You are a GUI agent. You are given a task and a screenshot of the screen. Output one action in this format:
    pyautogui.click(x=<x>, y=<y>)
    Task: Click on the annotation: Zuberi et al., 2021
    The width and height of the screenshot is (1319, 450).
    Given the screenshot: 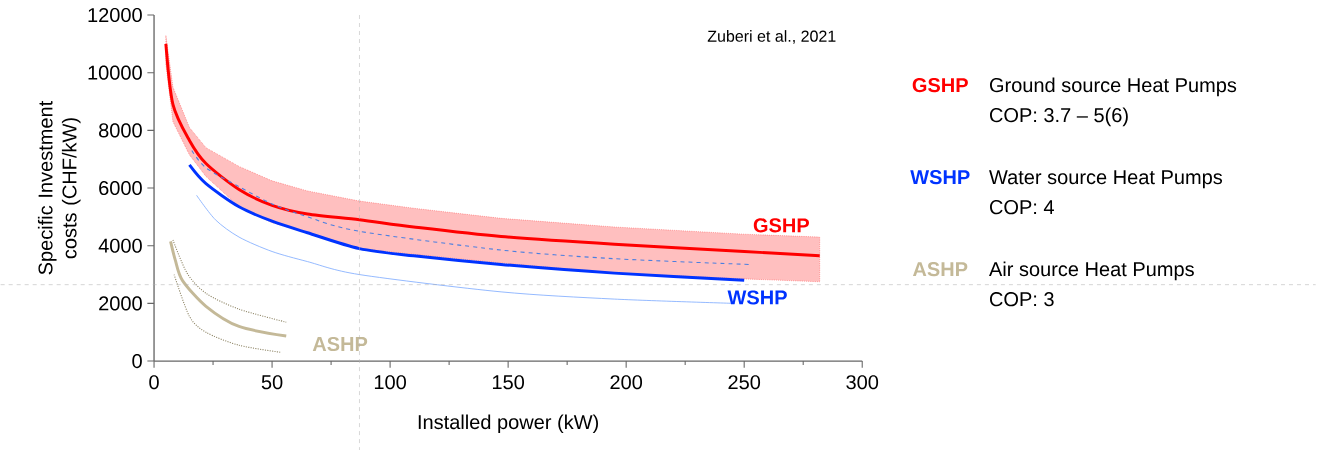 What is the action you would take?
    pyautogui.click(x=771, y=37)
    